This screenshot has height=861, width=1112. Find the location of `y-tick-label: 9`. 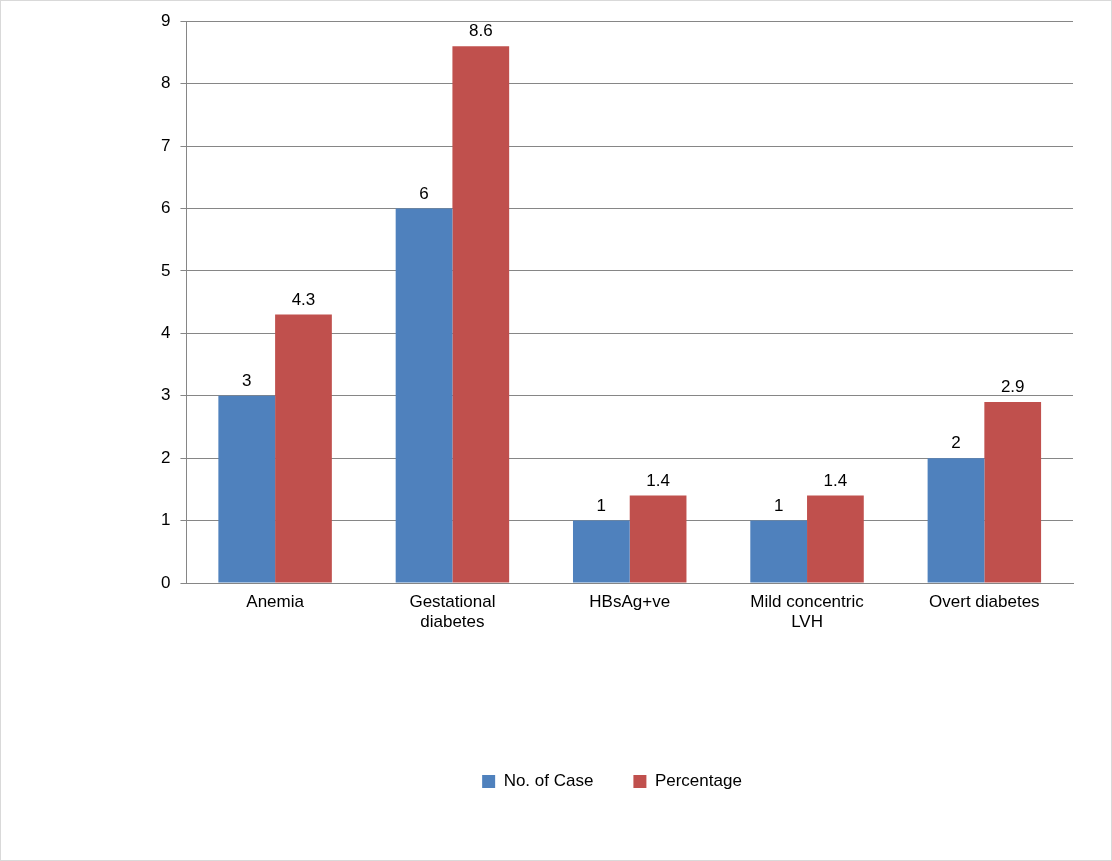

y-tick-label: 9 is located at coordinates (165, 20).